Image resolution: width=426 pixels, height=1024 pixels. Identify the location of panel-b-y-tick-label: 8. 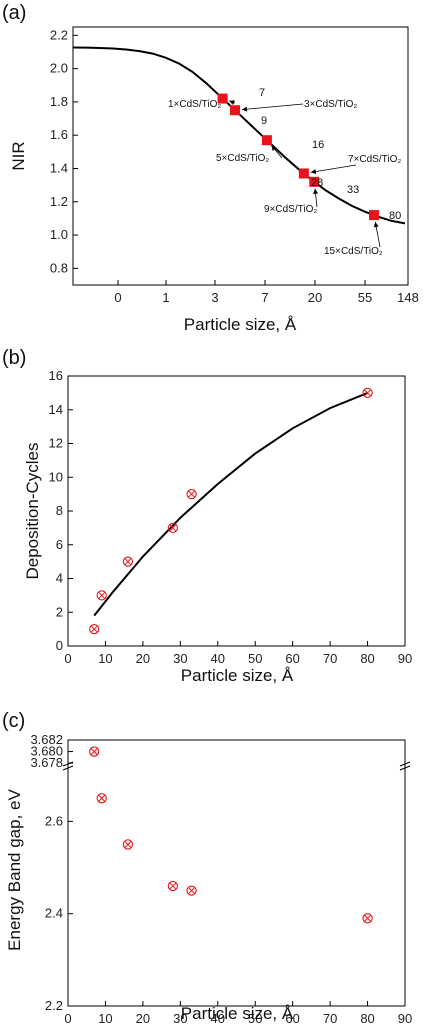
(59, 510).